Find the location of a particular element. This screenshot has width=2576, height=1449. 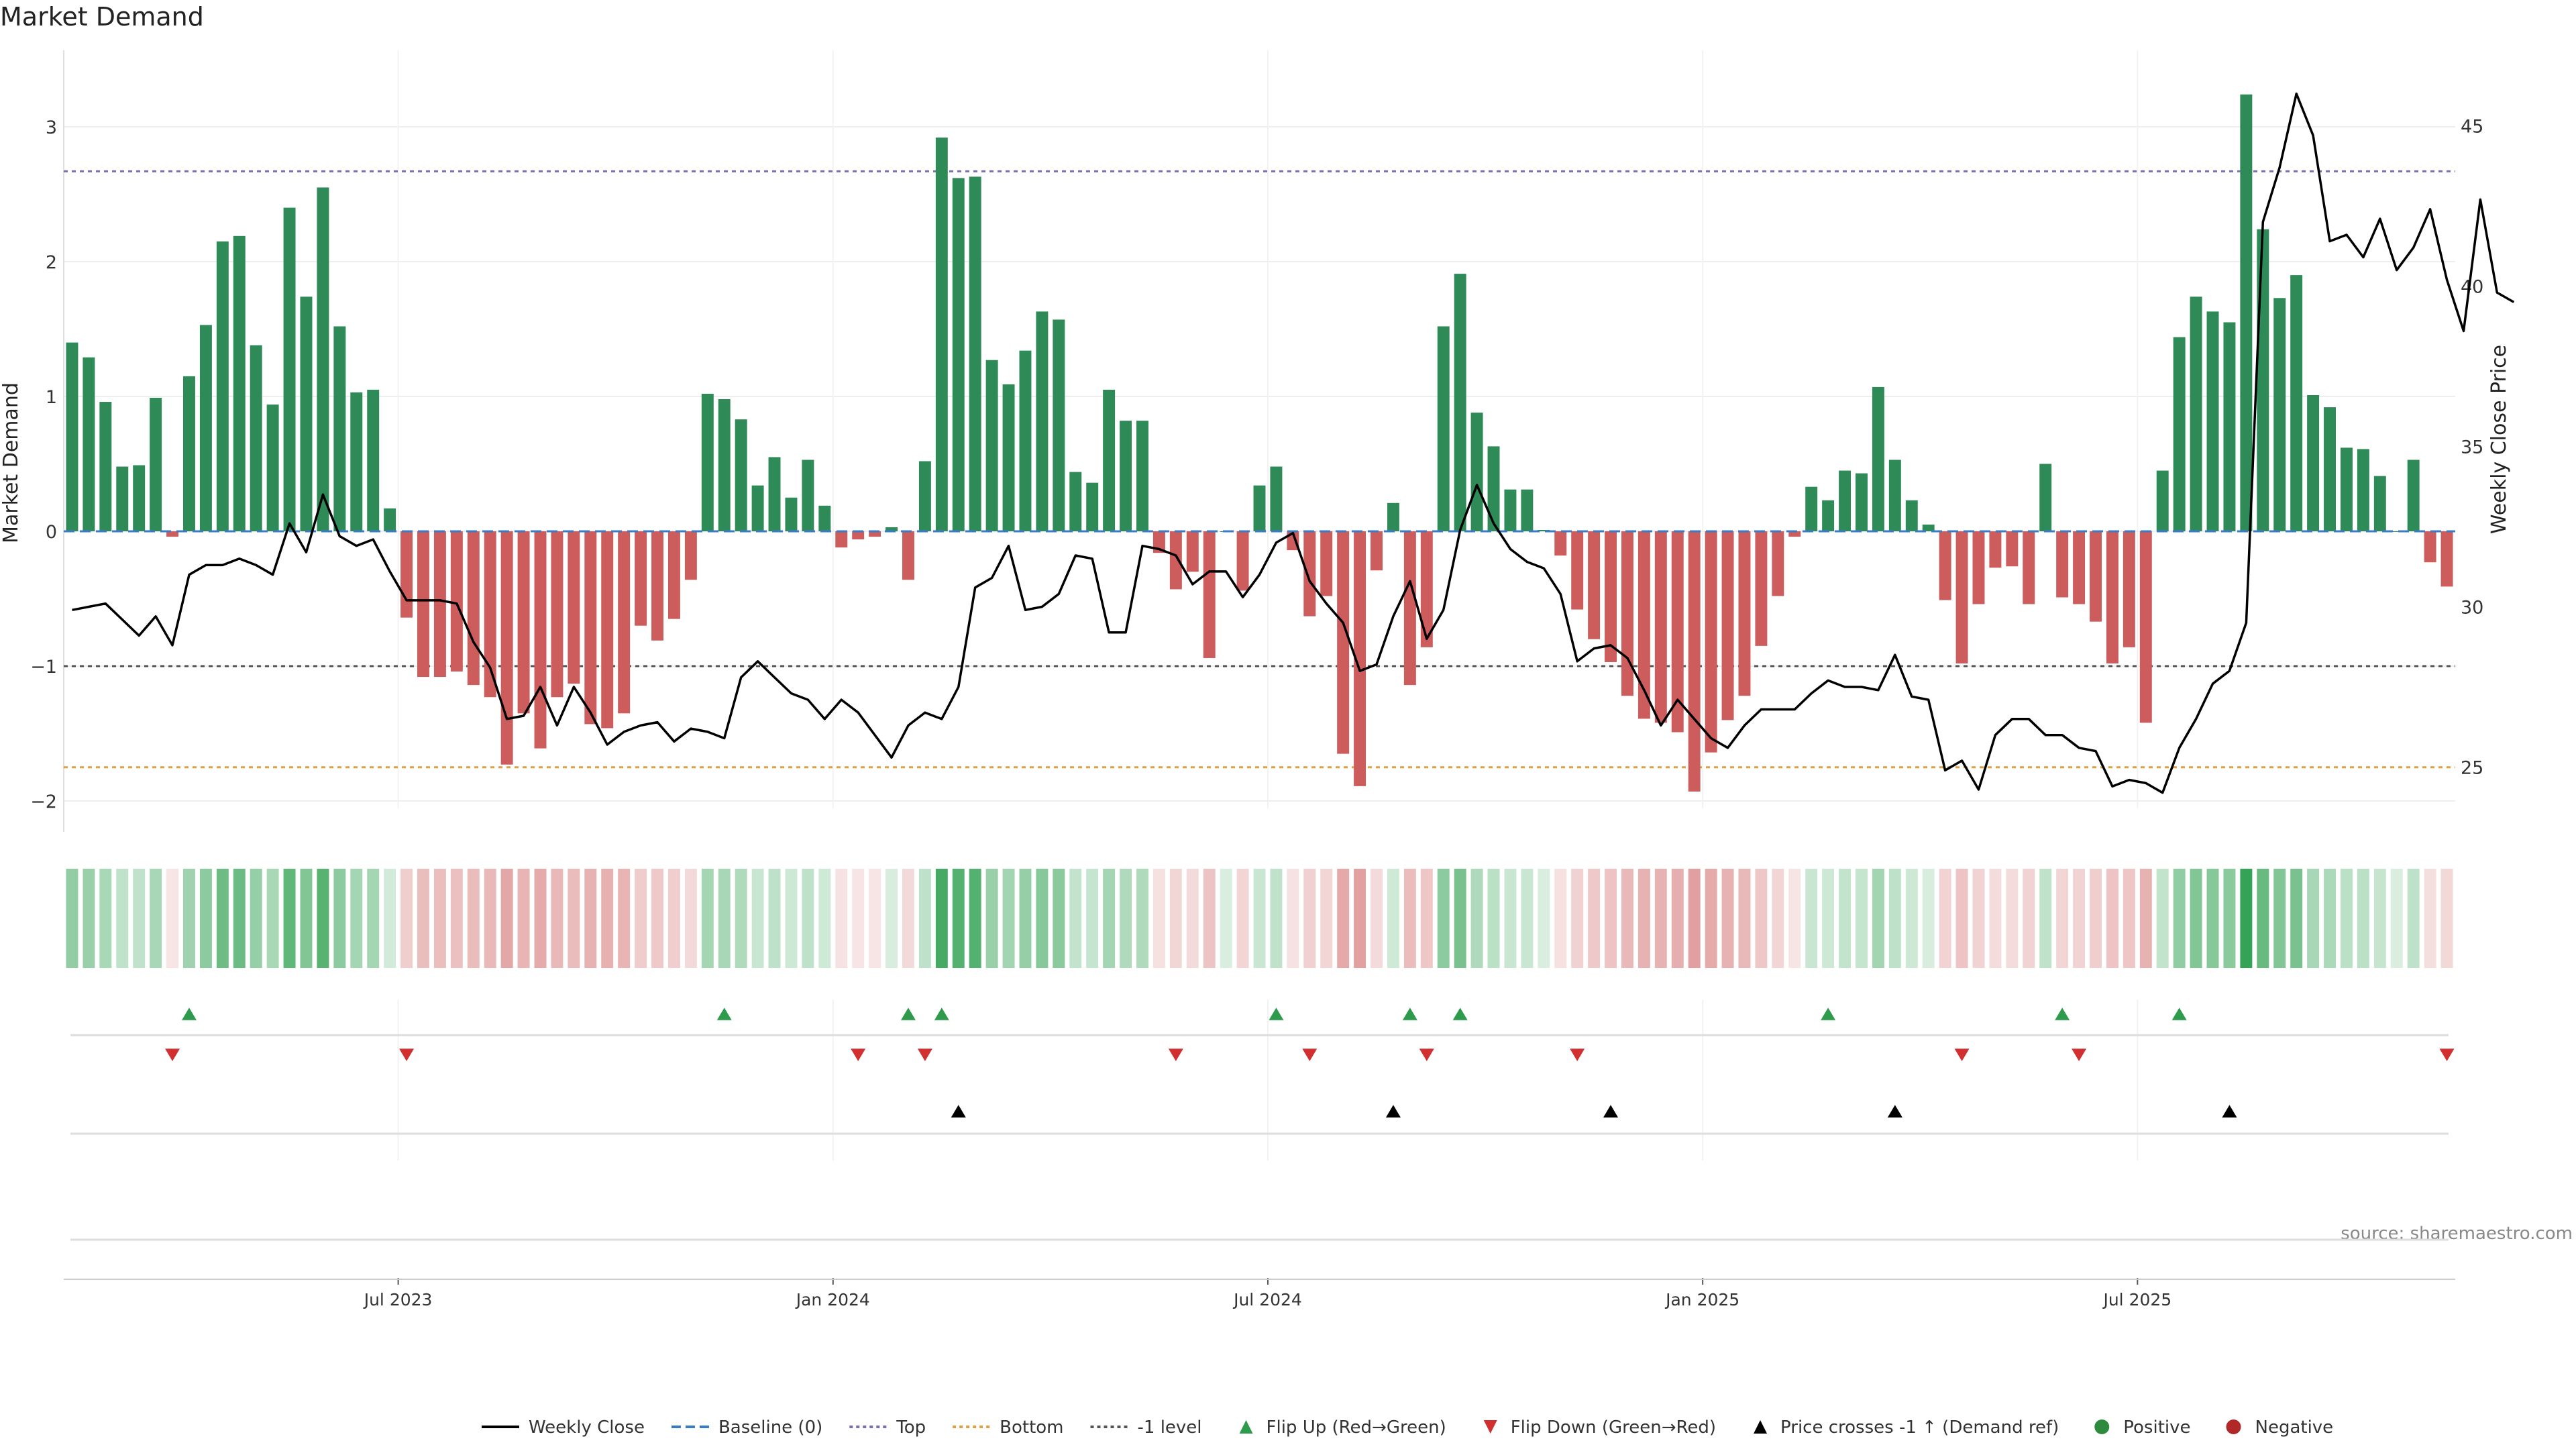

price-cross-marker is located at coordinates (1393, 1111).